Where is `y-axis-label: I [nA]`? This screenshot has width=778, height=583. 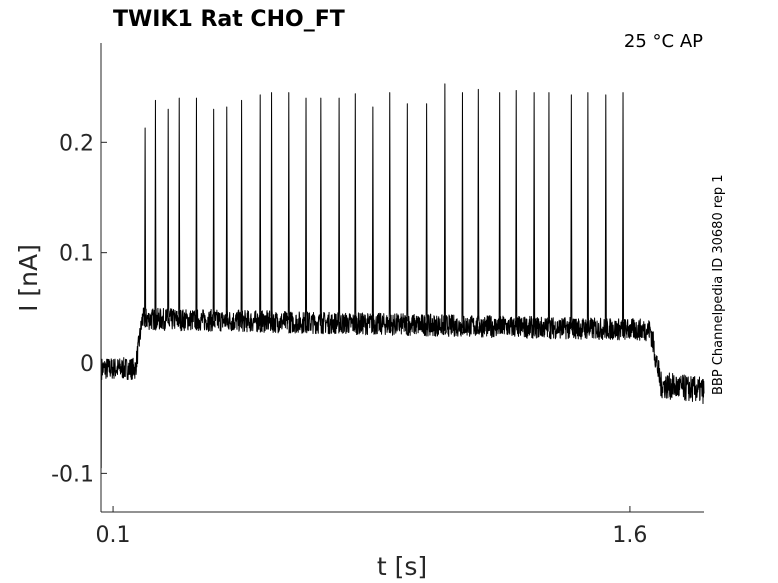
y-axis-label: I [nA] is located at coordinates (28, 278).